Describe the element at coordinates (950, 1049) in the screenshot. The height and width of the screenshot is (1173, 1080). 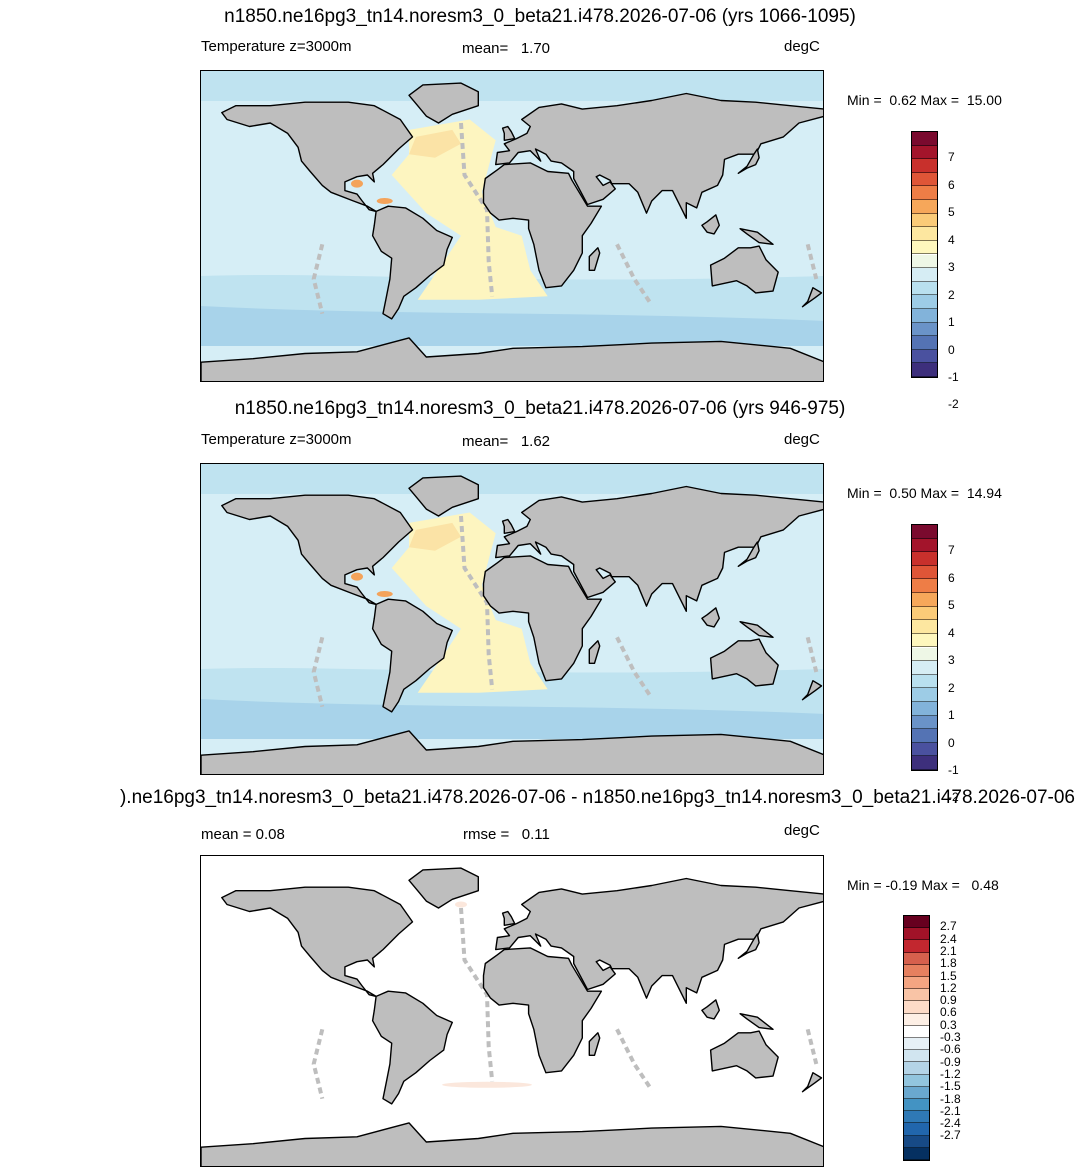
I see `colorbar-tick-label: -0.6` at that location.